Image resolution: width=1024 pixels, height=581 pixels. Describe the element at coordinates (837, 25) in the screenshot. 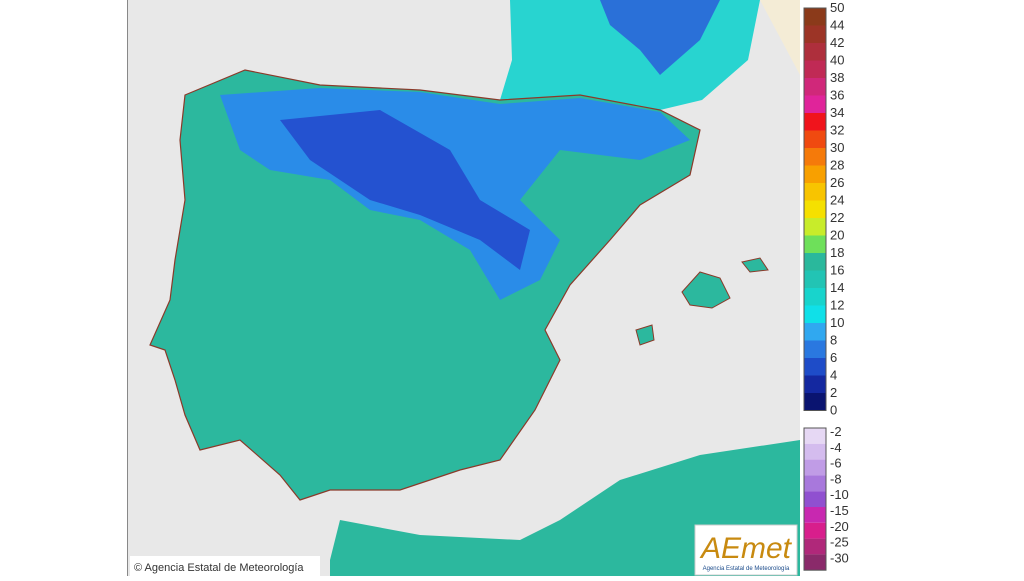

I see `scale-label: 44` at that location.